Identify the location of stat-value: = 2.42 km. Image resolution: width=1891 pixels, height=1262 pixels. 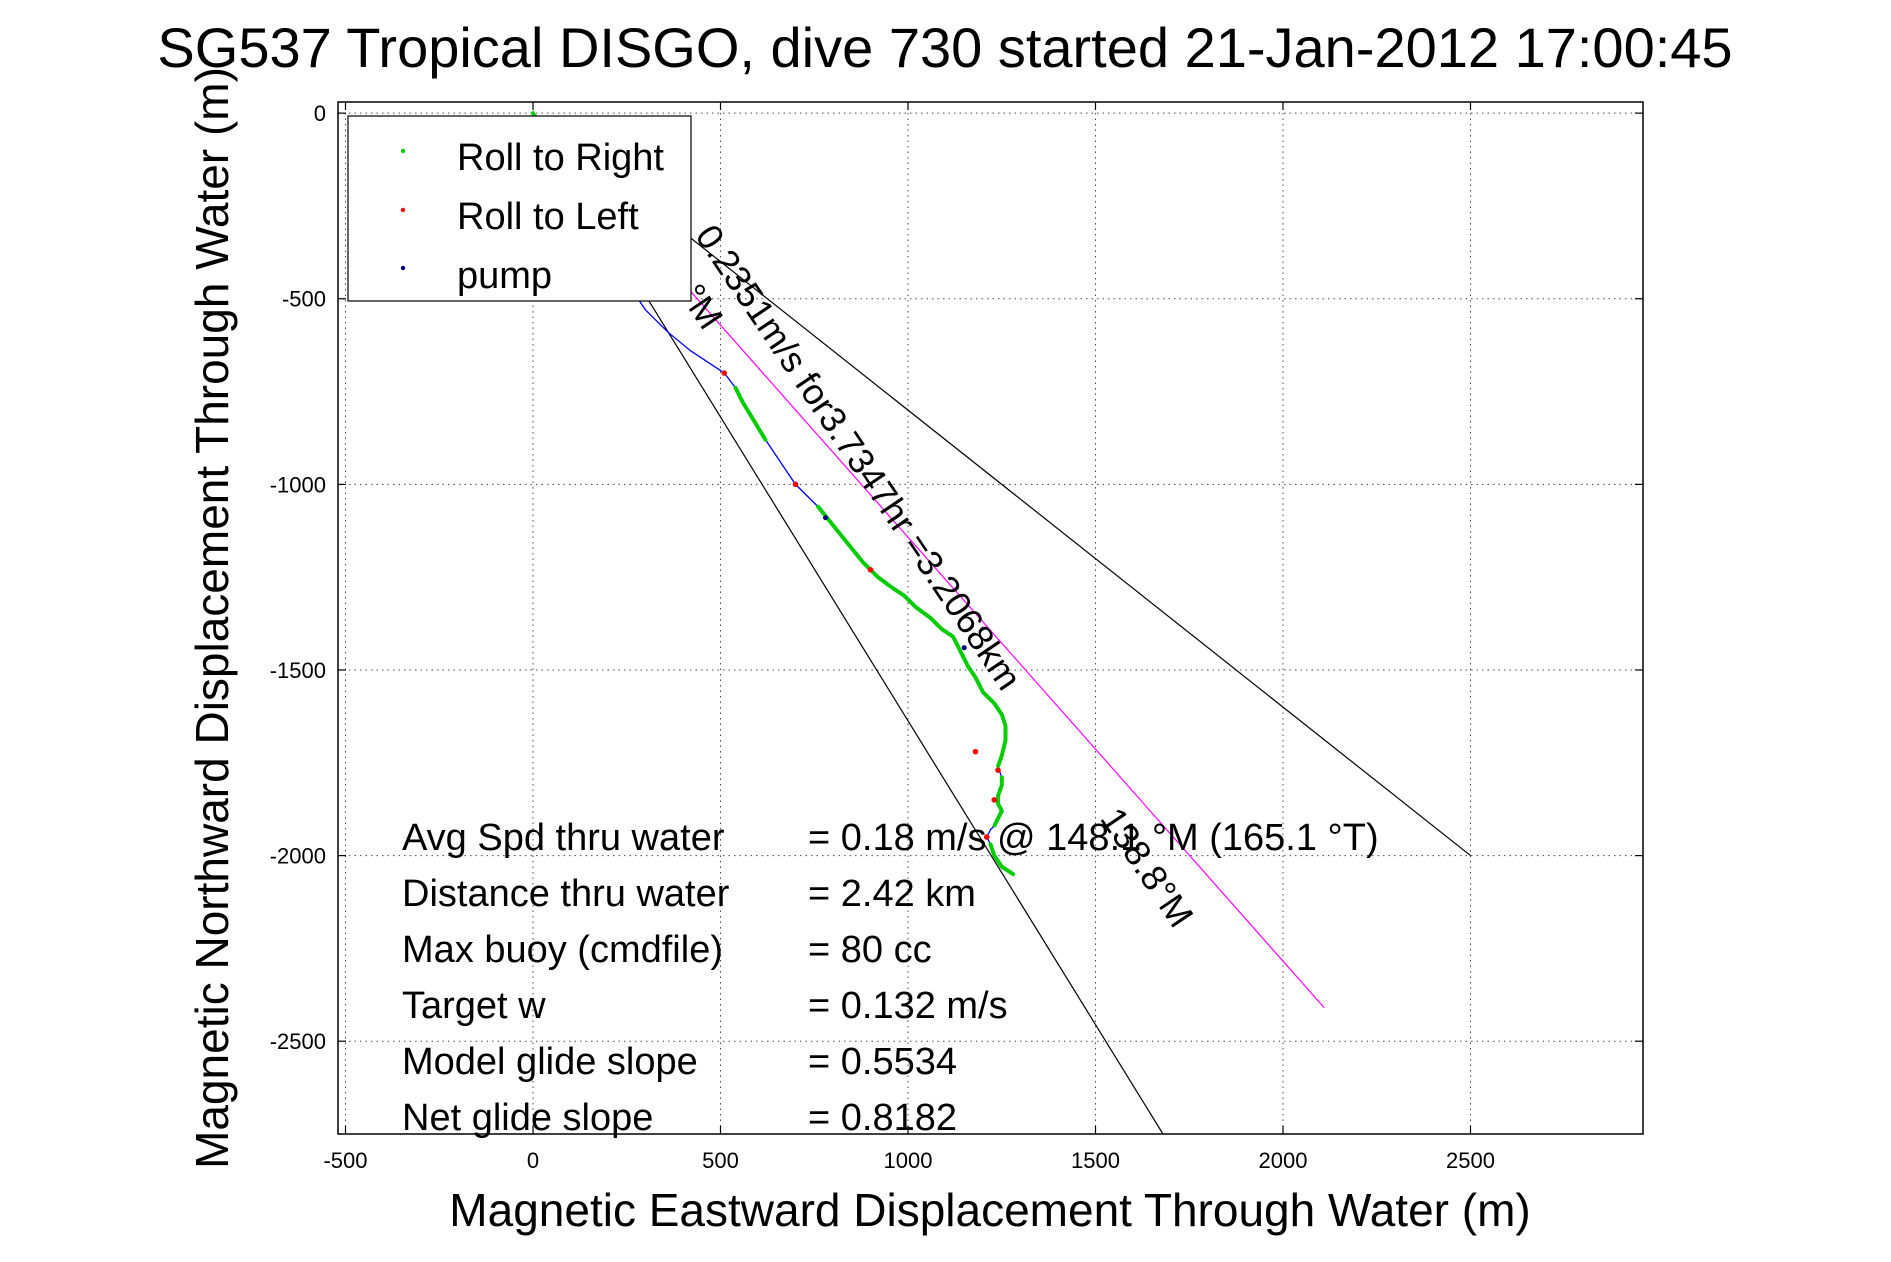
(892, 894).